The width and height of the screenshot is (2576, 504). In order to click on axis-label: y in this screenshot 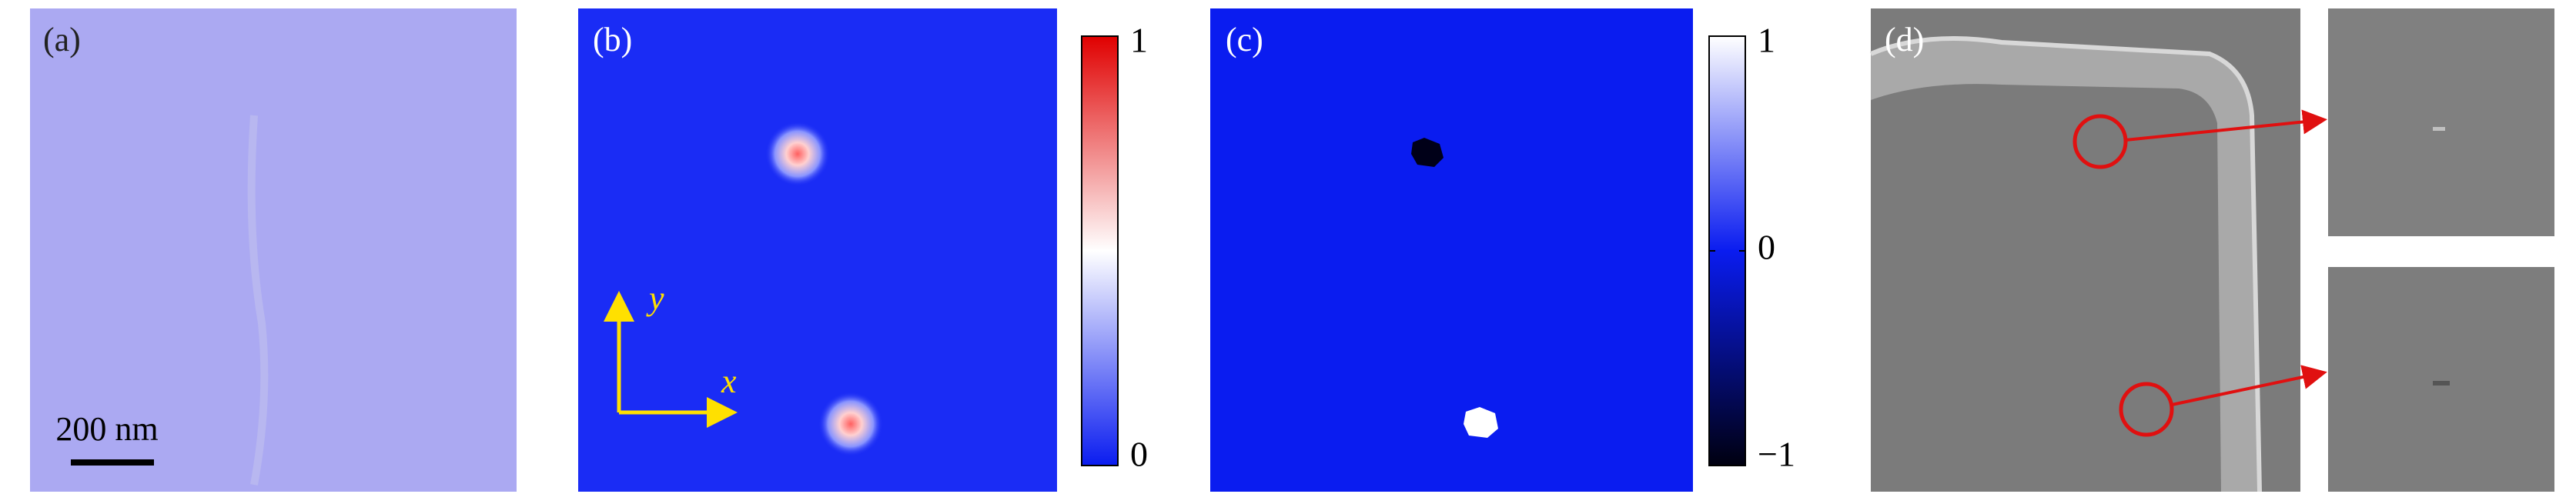, I will do `click(655, 298)`.